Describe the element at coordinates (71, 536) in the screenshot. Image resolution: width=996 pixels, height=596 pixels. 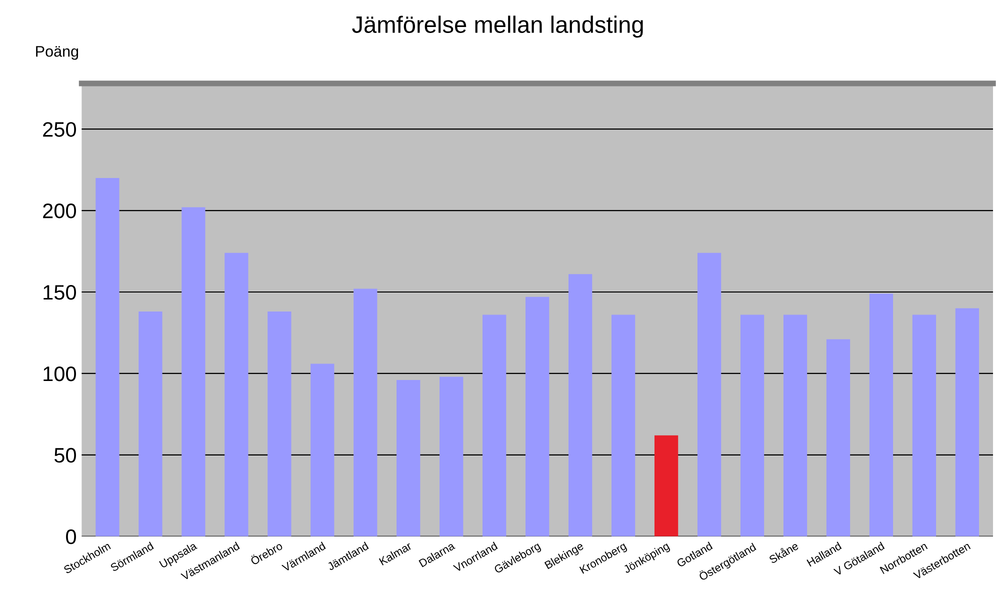
I see `y-tick-label: 0` at that location.